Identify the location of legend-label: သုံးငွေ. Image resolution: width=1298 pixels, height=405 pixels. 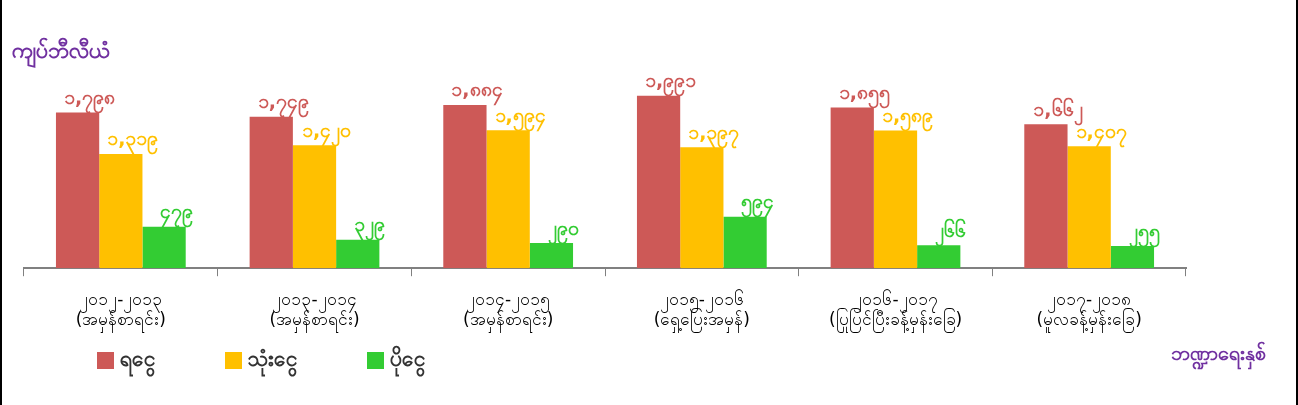
(272, 361).